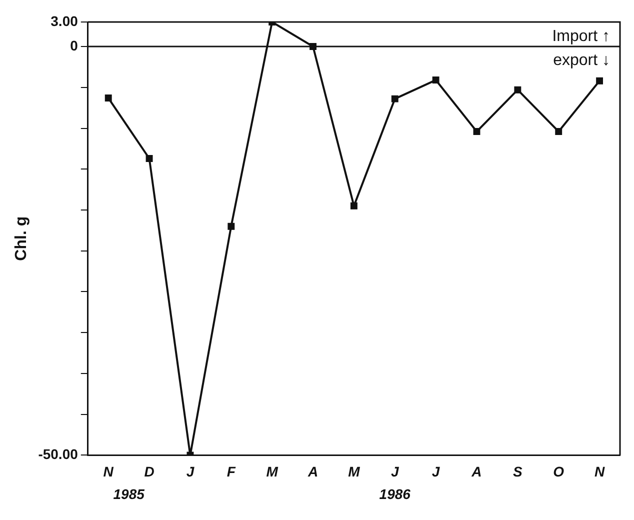  I want to click on annotation: export ↓, so click(581, 60).